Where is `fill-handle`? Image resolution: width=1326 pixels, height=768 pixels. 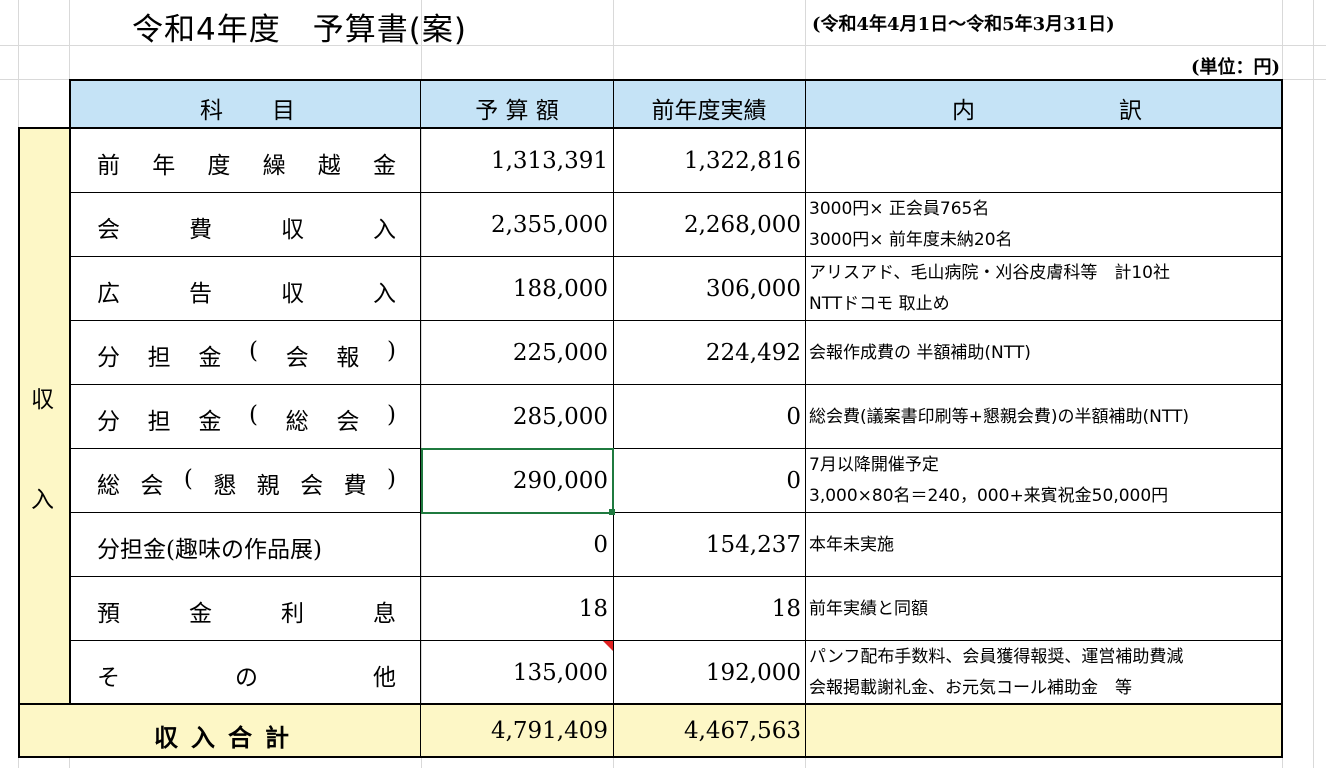
fill-handle is located at coordinates (612, 512).